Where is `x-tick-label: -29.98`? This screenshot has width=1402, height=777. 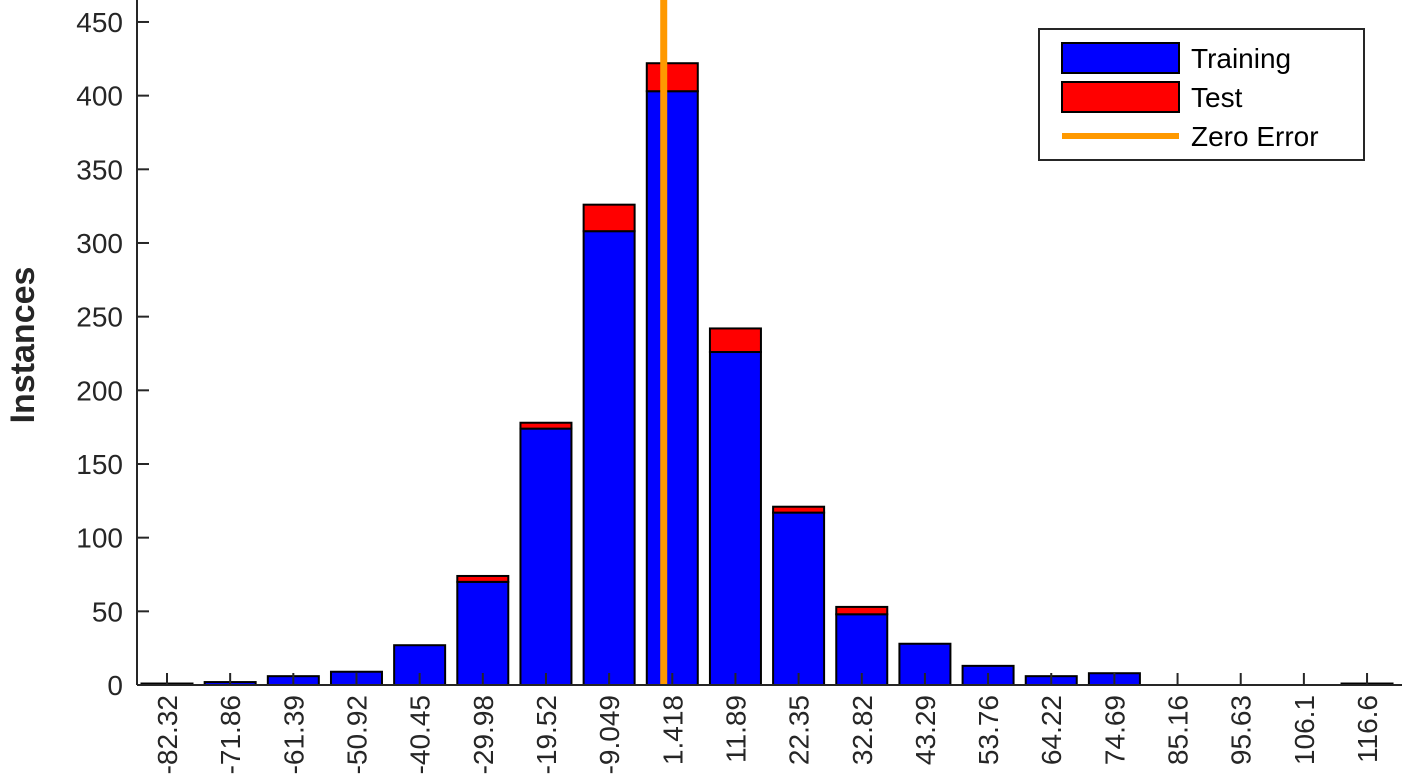
x-tick-label: -29.98 is located at coordinates (483, 734).